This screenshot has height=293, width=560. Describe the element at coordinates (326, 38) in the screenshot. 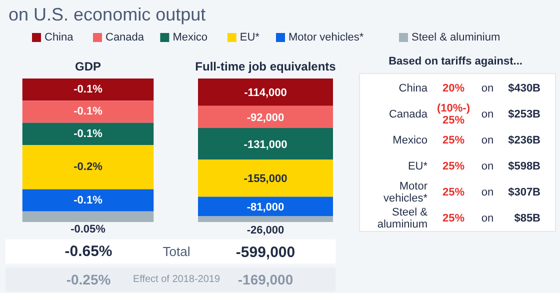

I see `legend-label: Motor vehicles*` at that location.